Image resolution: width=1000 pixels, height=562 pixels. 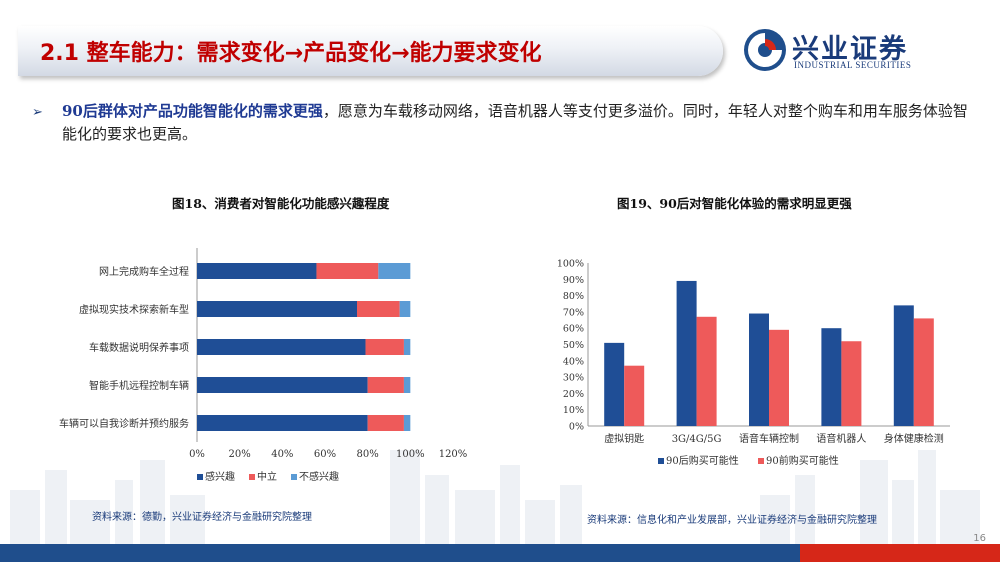 I want to click on brand-logo-icon, so click(x=765, y=50).